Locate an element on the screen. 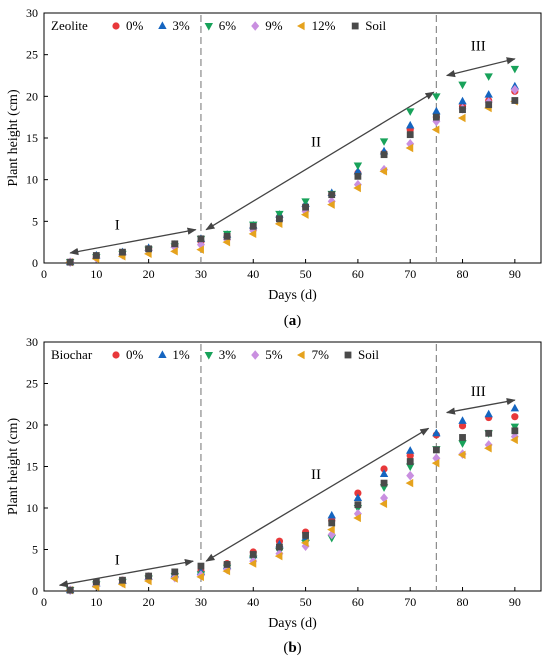  x-tick-label: 70 is located at coordinates (410, 274).